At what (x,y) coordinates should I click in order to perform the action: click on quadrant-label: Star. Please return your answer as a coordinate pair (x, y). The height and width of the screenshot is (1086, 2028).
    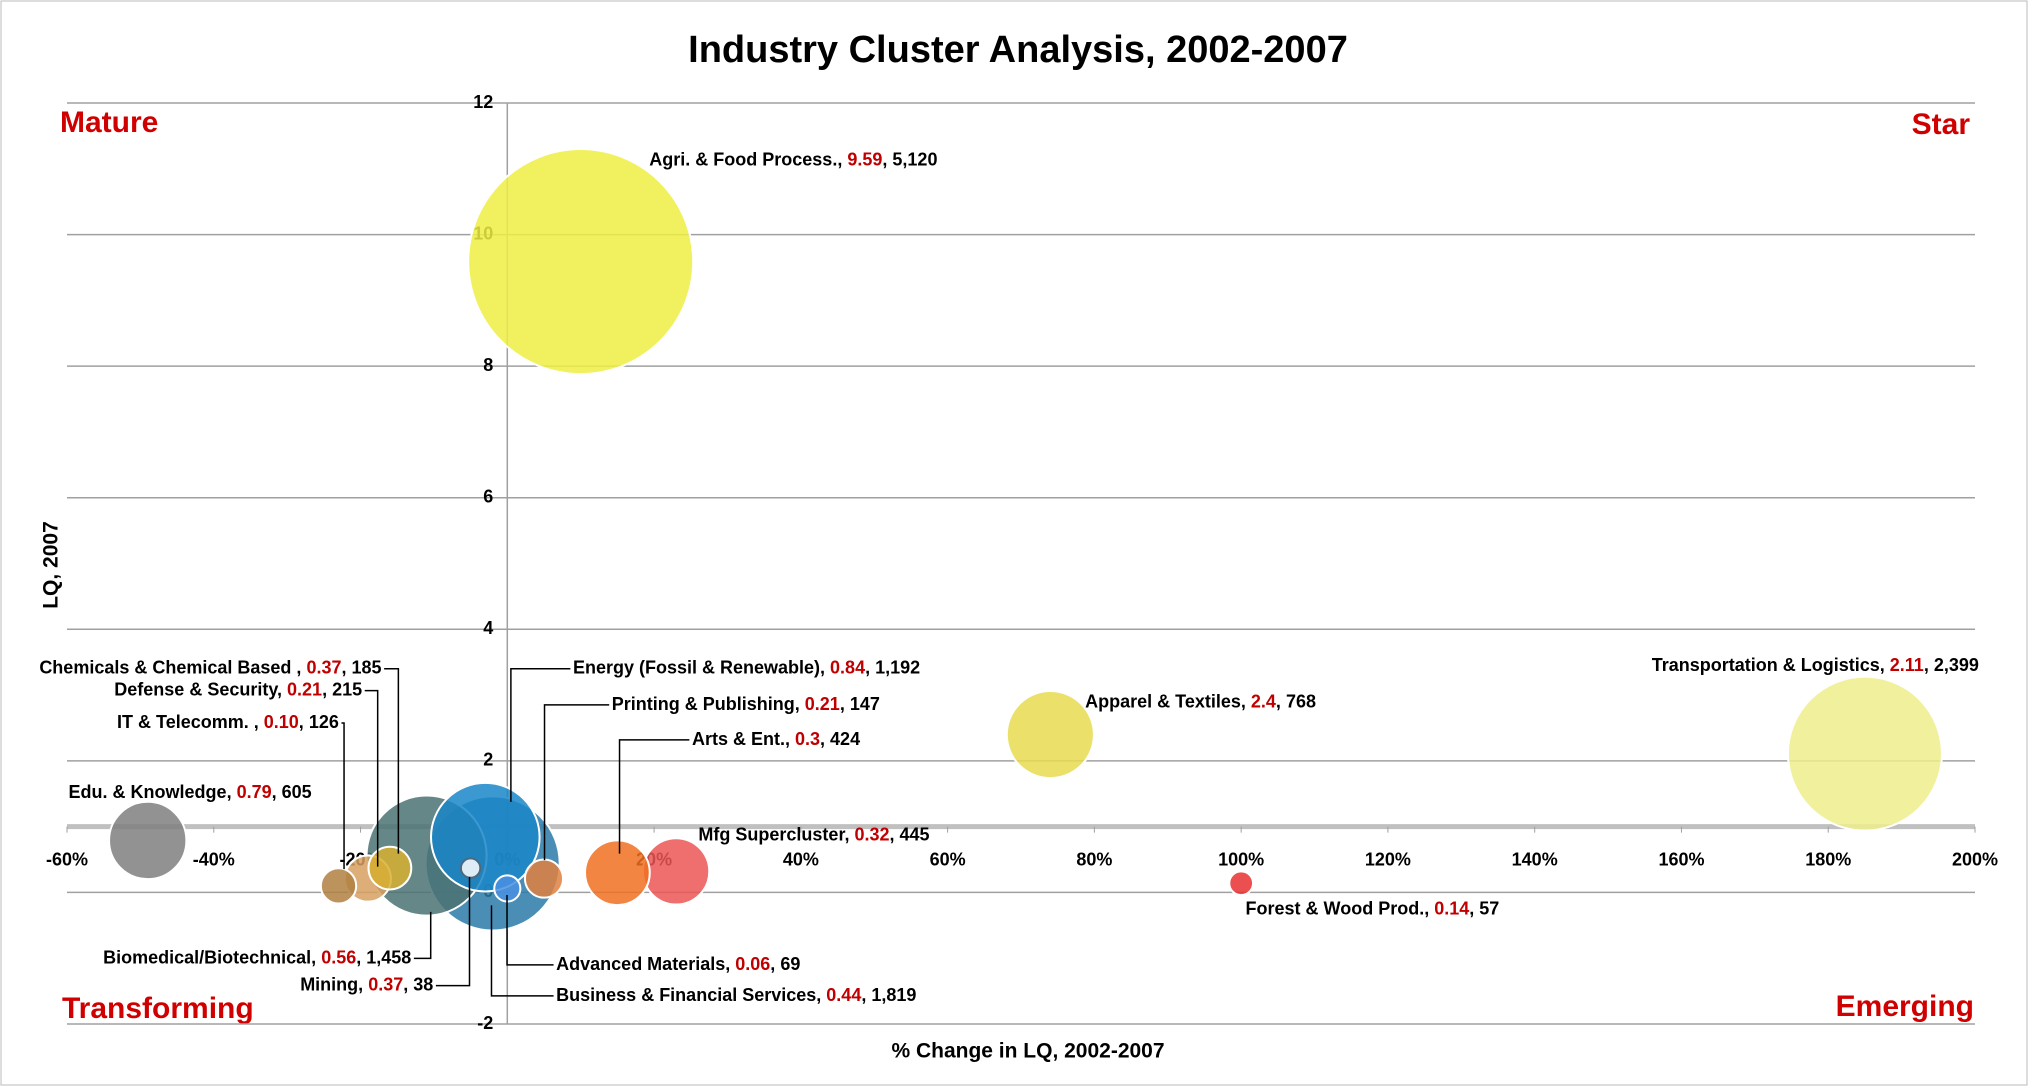
    Looking at the image, I should click on (1941, 124).